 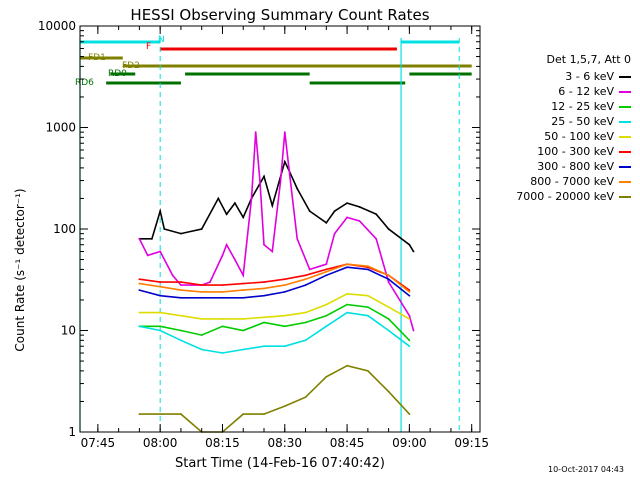 What do you see at coordinates (586, 91) in the screenshot?
I see `legend-label: 6 - 12 keV` at bounding box center [586, 91].